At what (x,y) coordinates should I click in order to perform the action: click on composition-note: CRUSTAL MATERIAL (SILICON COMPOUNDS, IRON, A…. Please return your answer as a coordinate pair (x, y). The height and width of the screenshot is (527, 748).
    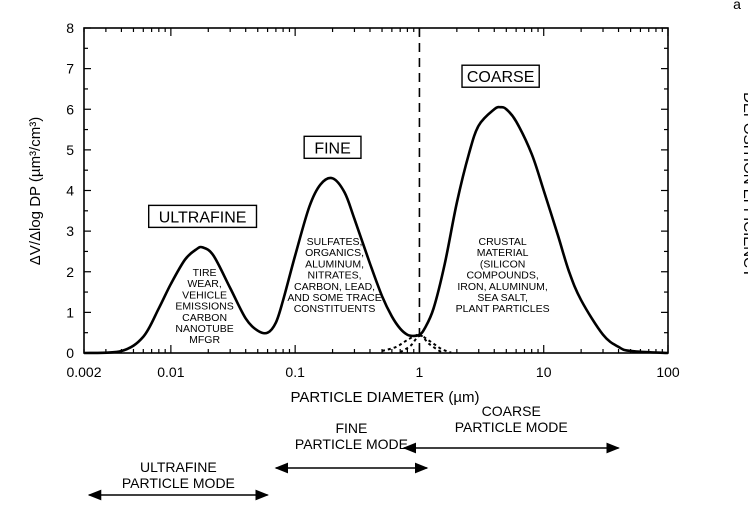
    Looking at the image, I should click on (503, 275).